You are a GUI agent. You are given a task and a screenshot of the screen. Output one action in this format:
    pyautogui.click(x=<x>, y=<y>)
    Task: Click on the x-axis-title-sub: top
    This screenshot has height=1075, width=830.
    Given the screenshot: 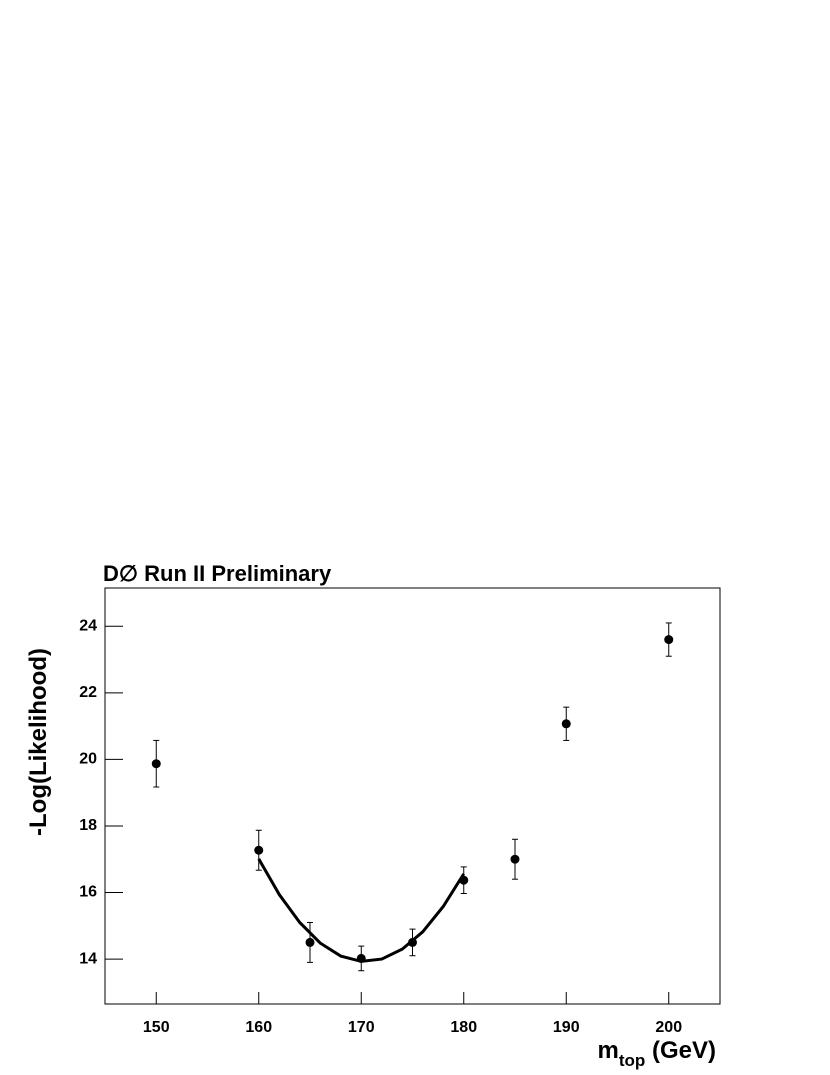 What is the action you would take?
    pyautogui.click(x=632, y=1060)
    